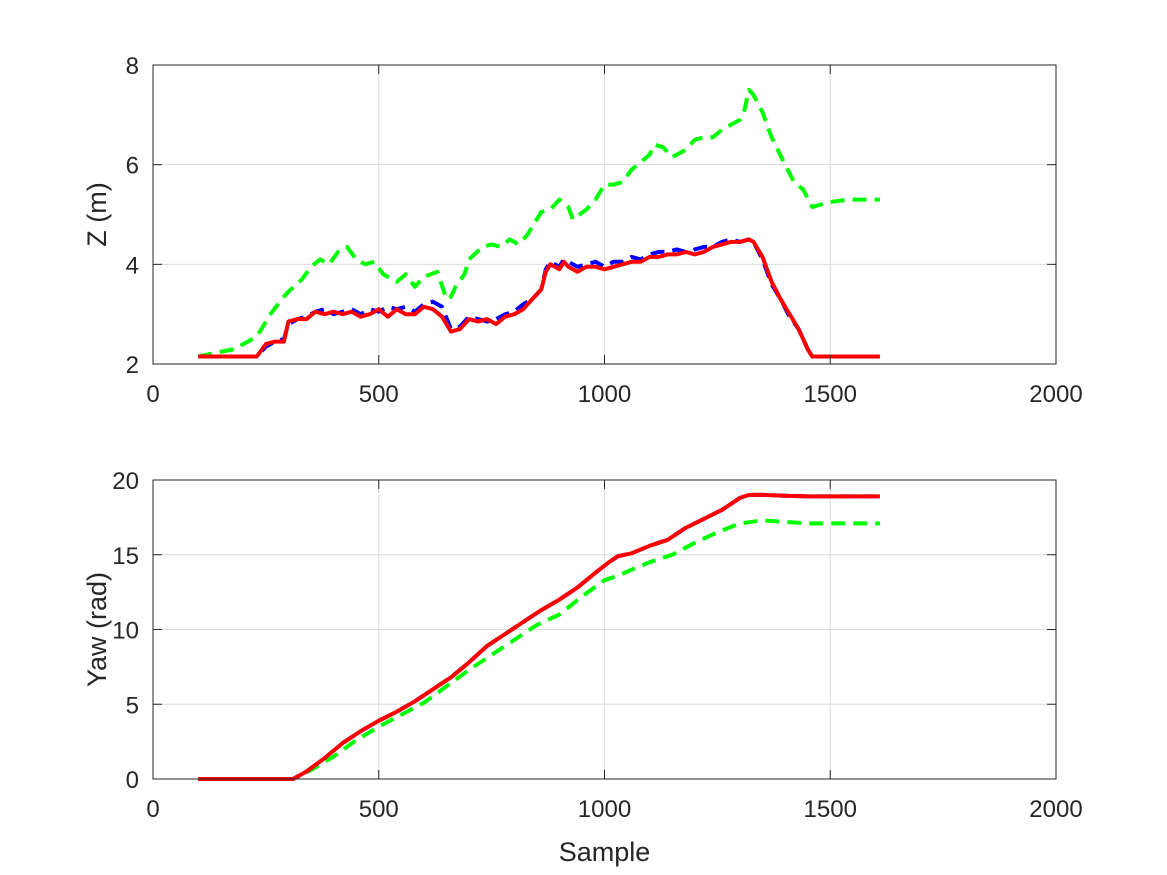 Image resolution: width=1167 pixels, height=875 pixels. What do you see at coordinates (132, 705) in the screenshot?
I see `y-tick-label: 5` at bounding box center [132, 705].